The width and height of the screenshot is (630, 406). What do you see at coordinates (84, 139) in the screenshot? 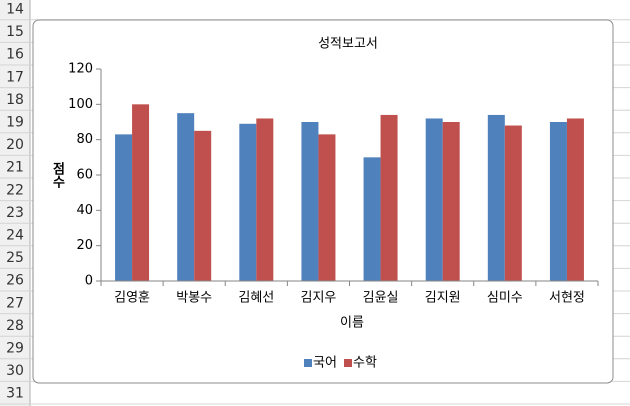
I see `y-tick-label: 80` at bounding box center [84, 139].